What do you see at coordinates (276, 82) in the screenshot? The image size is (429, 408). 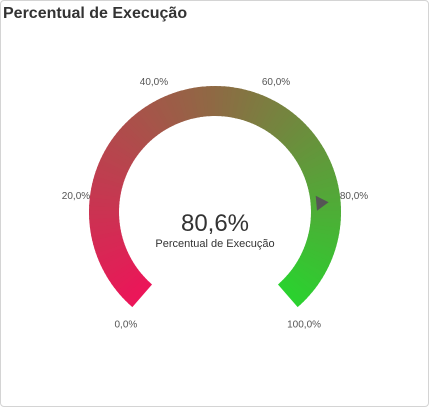 I see `gauge-tick-label: 60,0%` at bounding box center [276, 82].